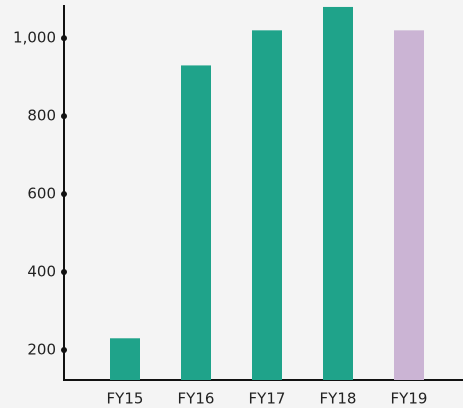 The height and width of the screenshot is (408, 463). Describe the element at coordinates (196, 399) in the screenshot. I see `x-tick-label: FY16` at that location.